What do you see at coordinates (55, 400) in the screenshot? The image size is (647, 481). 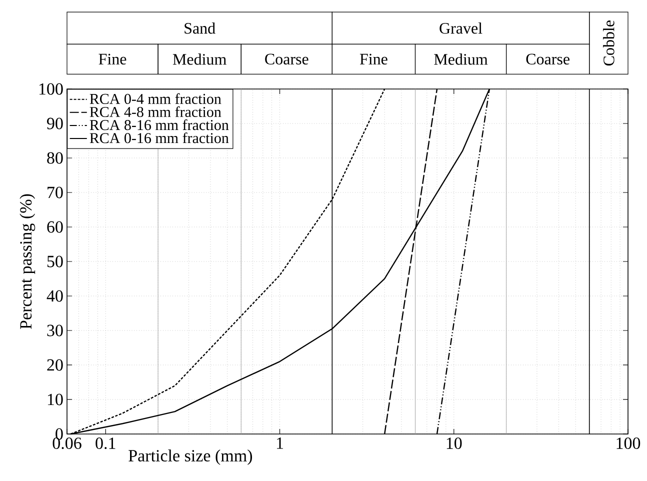 I see `y-tick-label: 10` at bounding box center [55, 400].